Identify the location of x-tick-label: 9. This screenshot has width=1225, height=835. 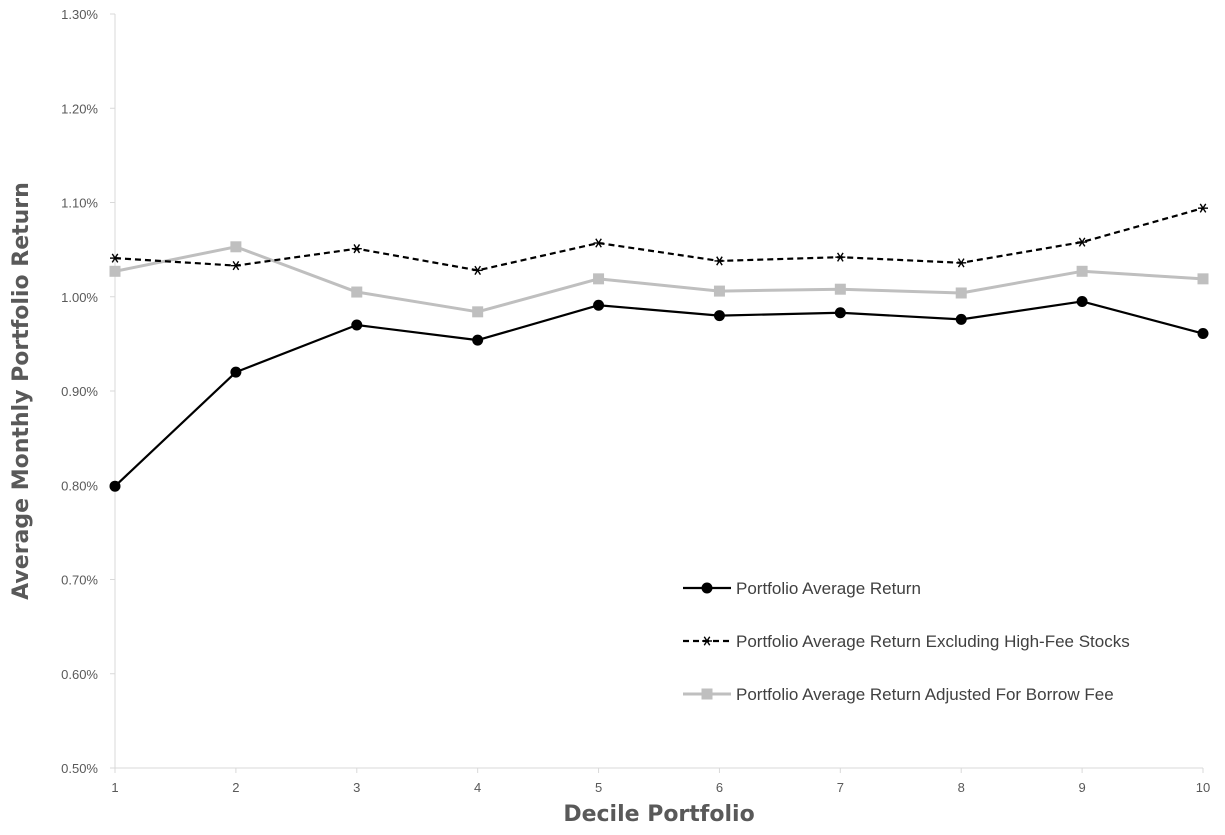
(1081, 787).